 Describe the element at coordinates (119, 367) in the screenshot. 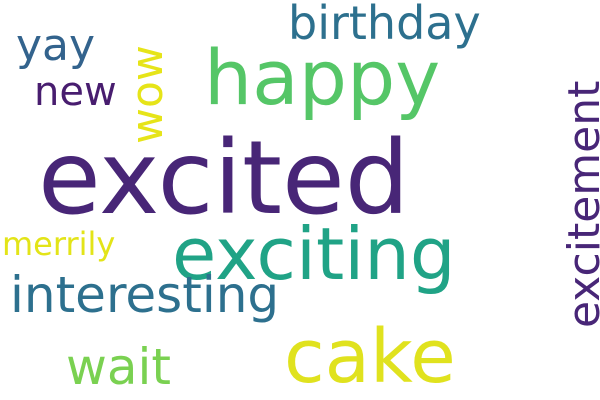

I see `word-wait: wait` at that location.